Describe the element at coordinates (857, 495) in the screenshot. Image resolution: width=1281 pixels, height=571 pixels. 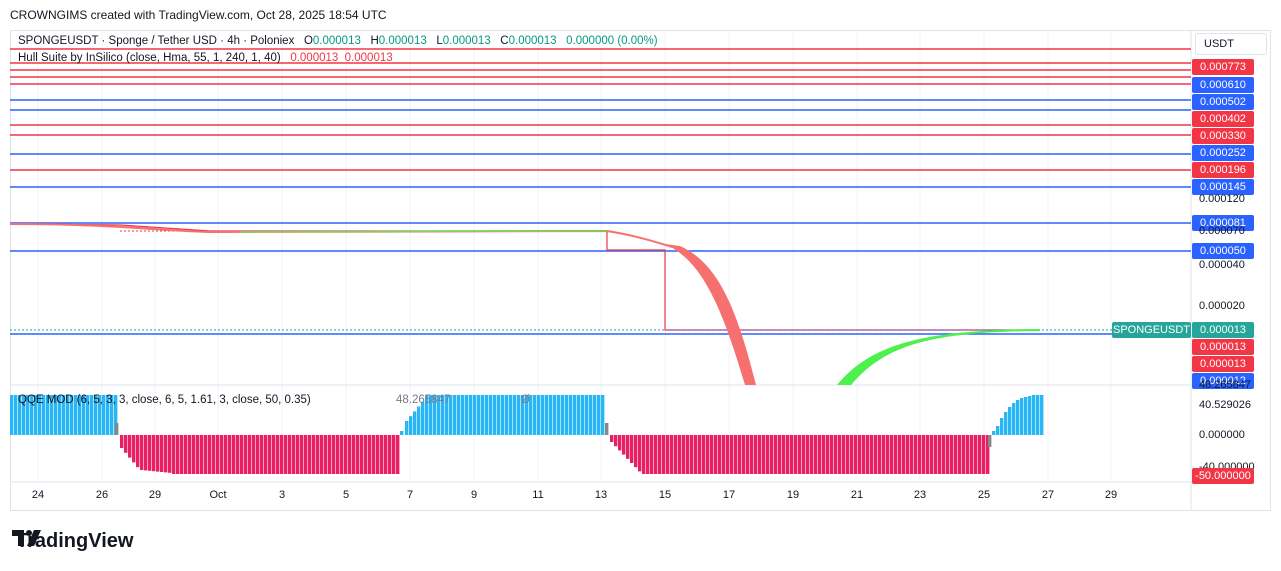
I see `time-tick: 21` at that location.